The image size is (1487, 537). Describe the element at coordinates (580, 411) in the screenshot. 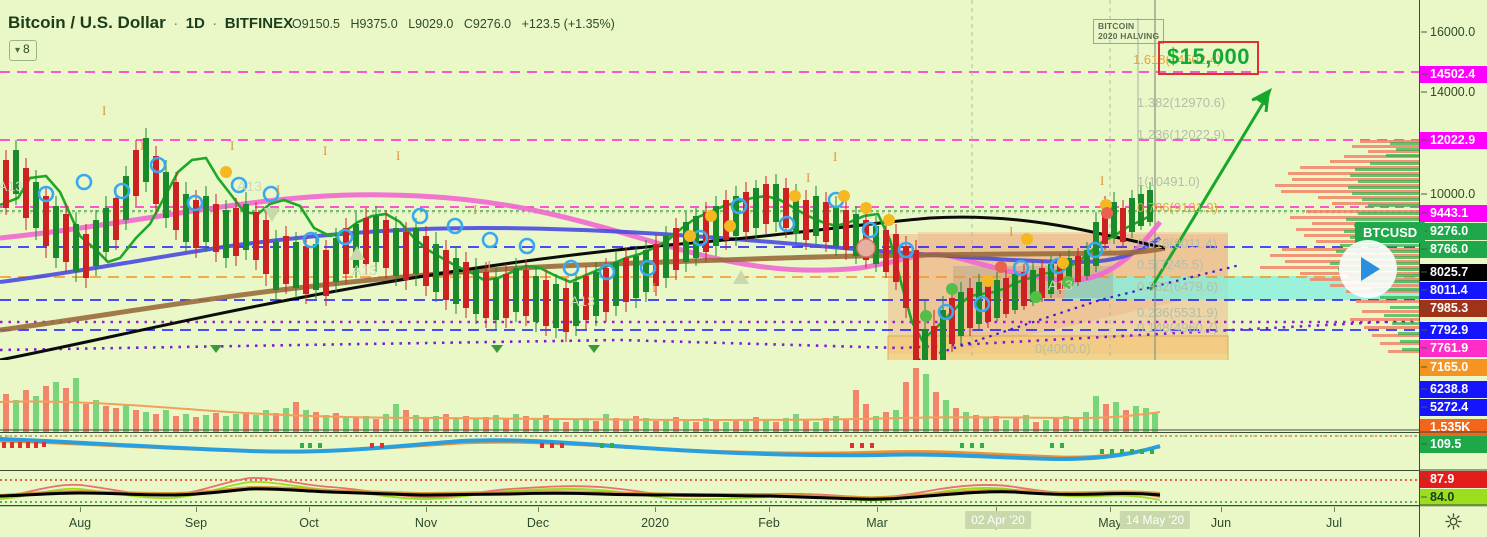

I see `volume-ma-line` at that location.